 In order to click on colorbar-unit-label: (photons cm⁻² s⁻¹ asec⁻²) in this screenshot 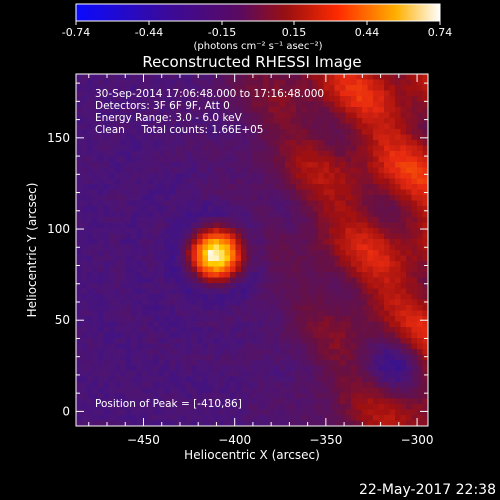, I will do `click(257, 46)`.